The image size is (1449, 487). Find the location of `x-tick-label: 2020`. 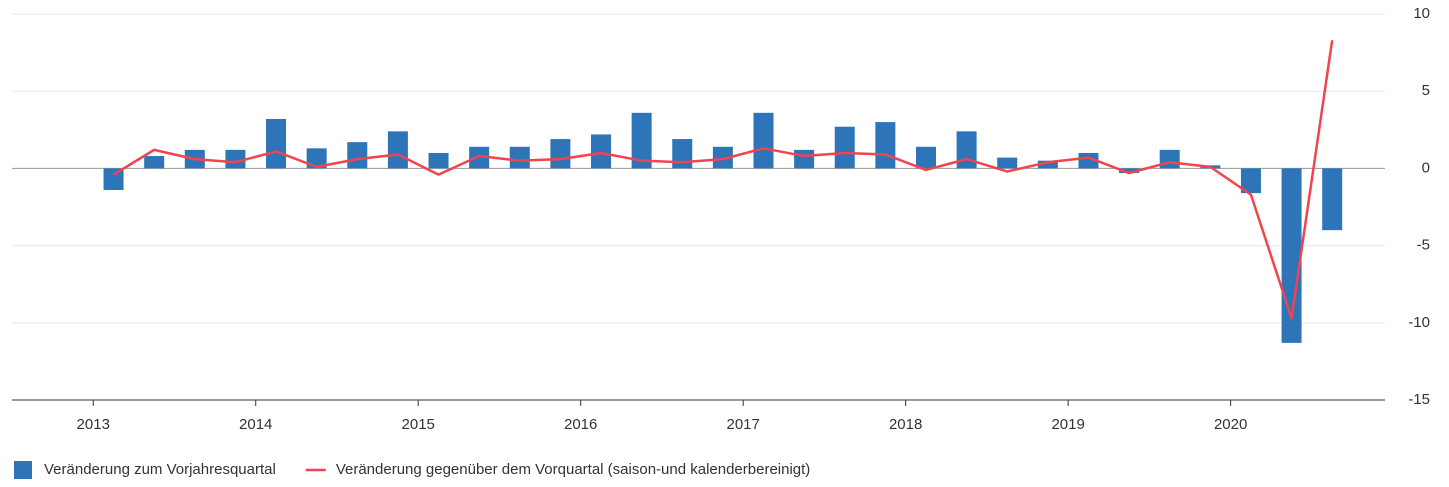

x-tick-label: 2020 is located at coordinates (1230, 424).